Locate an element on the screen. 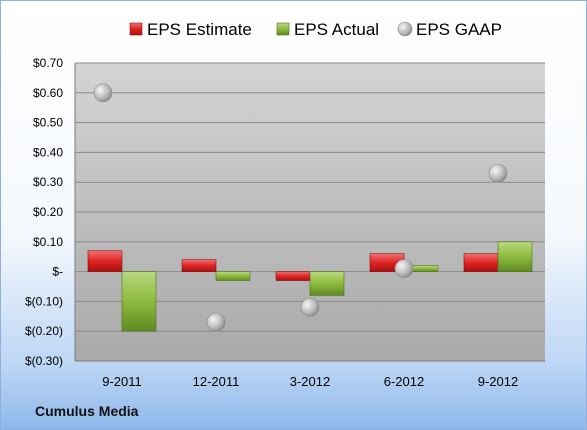 This screenshot has width=587, height=430. y-tick-label: $0.10 is located at coordinates (48, 242).